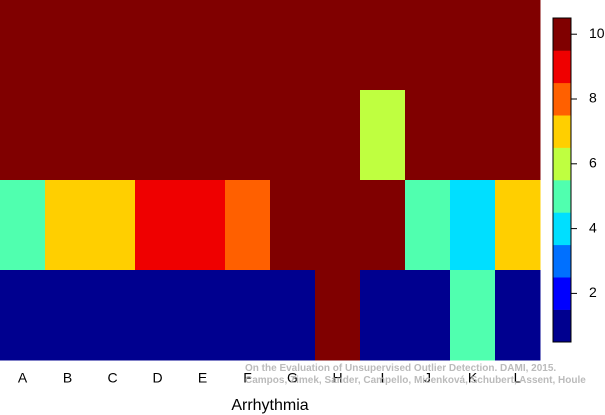 The width and height of the screenshot is (605, 415). I want to click on colorbar-frame, so click(562, 180).